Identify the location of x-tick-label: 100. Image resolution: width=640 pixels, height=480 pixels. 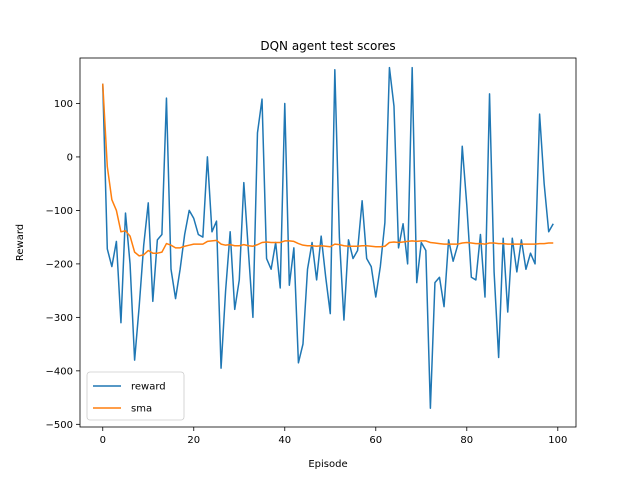
(557, 440).